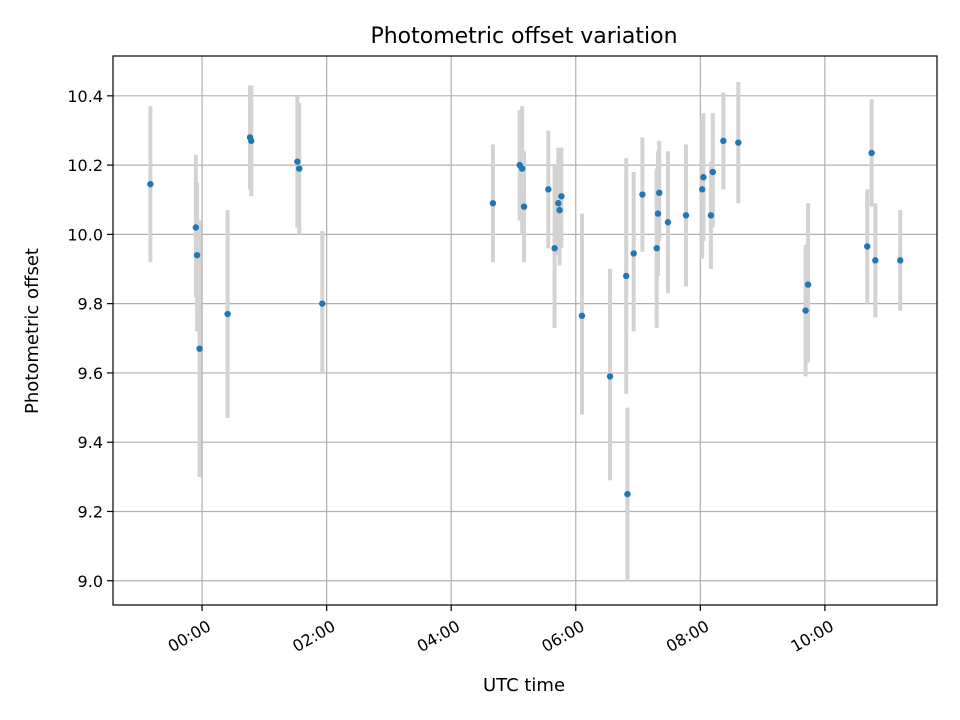 The image size is (960, 720). I want to click on y-tick-label: 9.0, so click(90, 581).